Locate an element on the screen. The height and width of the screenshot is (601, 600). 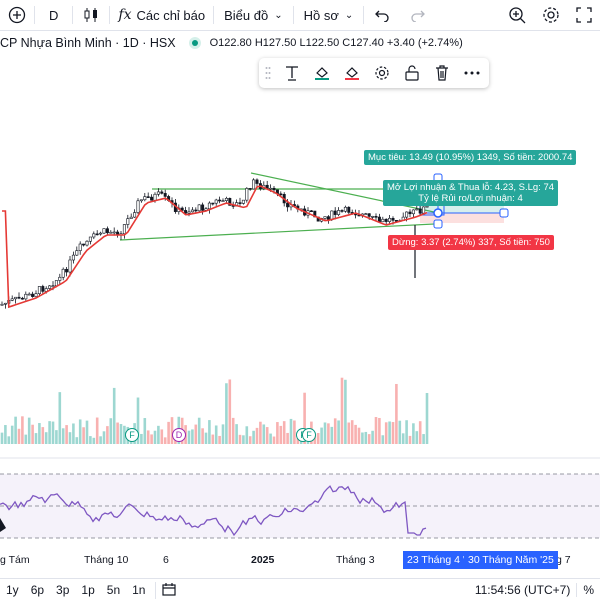
range-6p: 6p is located at coordinates (37, 590).